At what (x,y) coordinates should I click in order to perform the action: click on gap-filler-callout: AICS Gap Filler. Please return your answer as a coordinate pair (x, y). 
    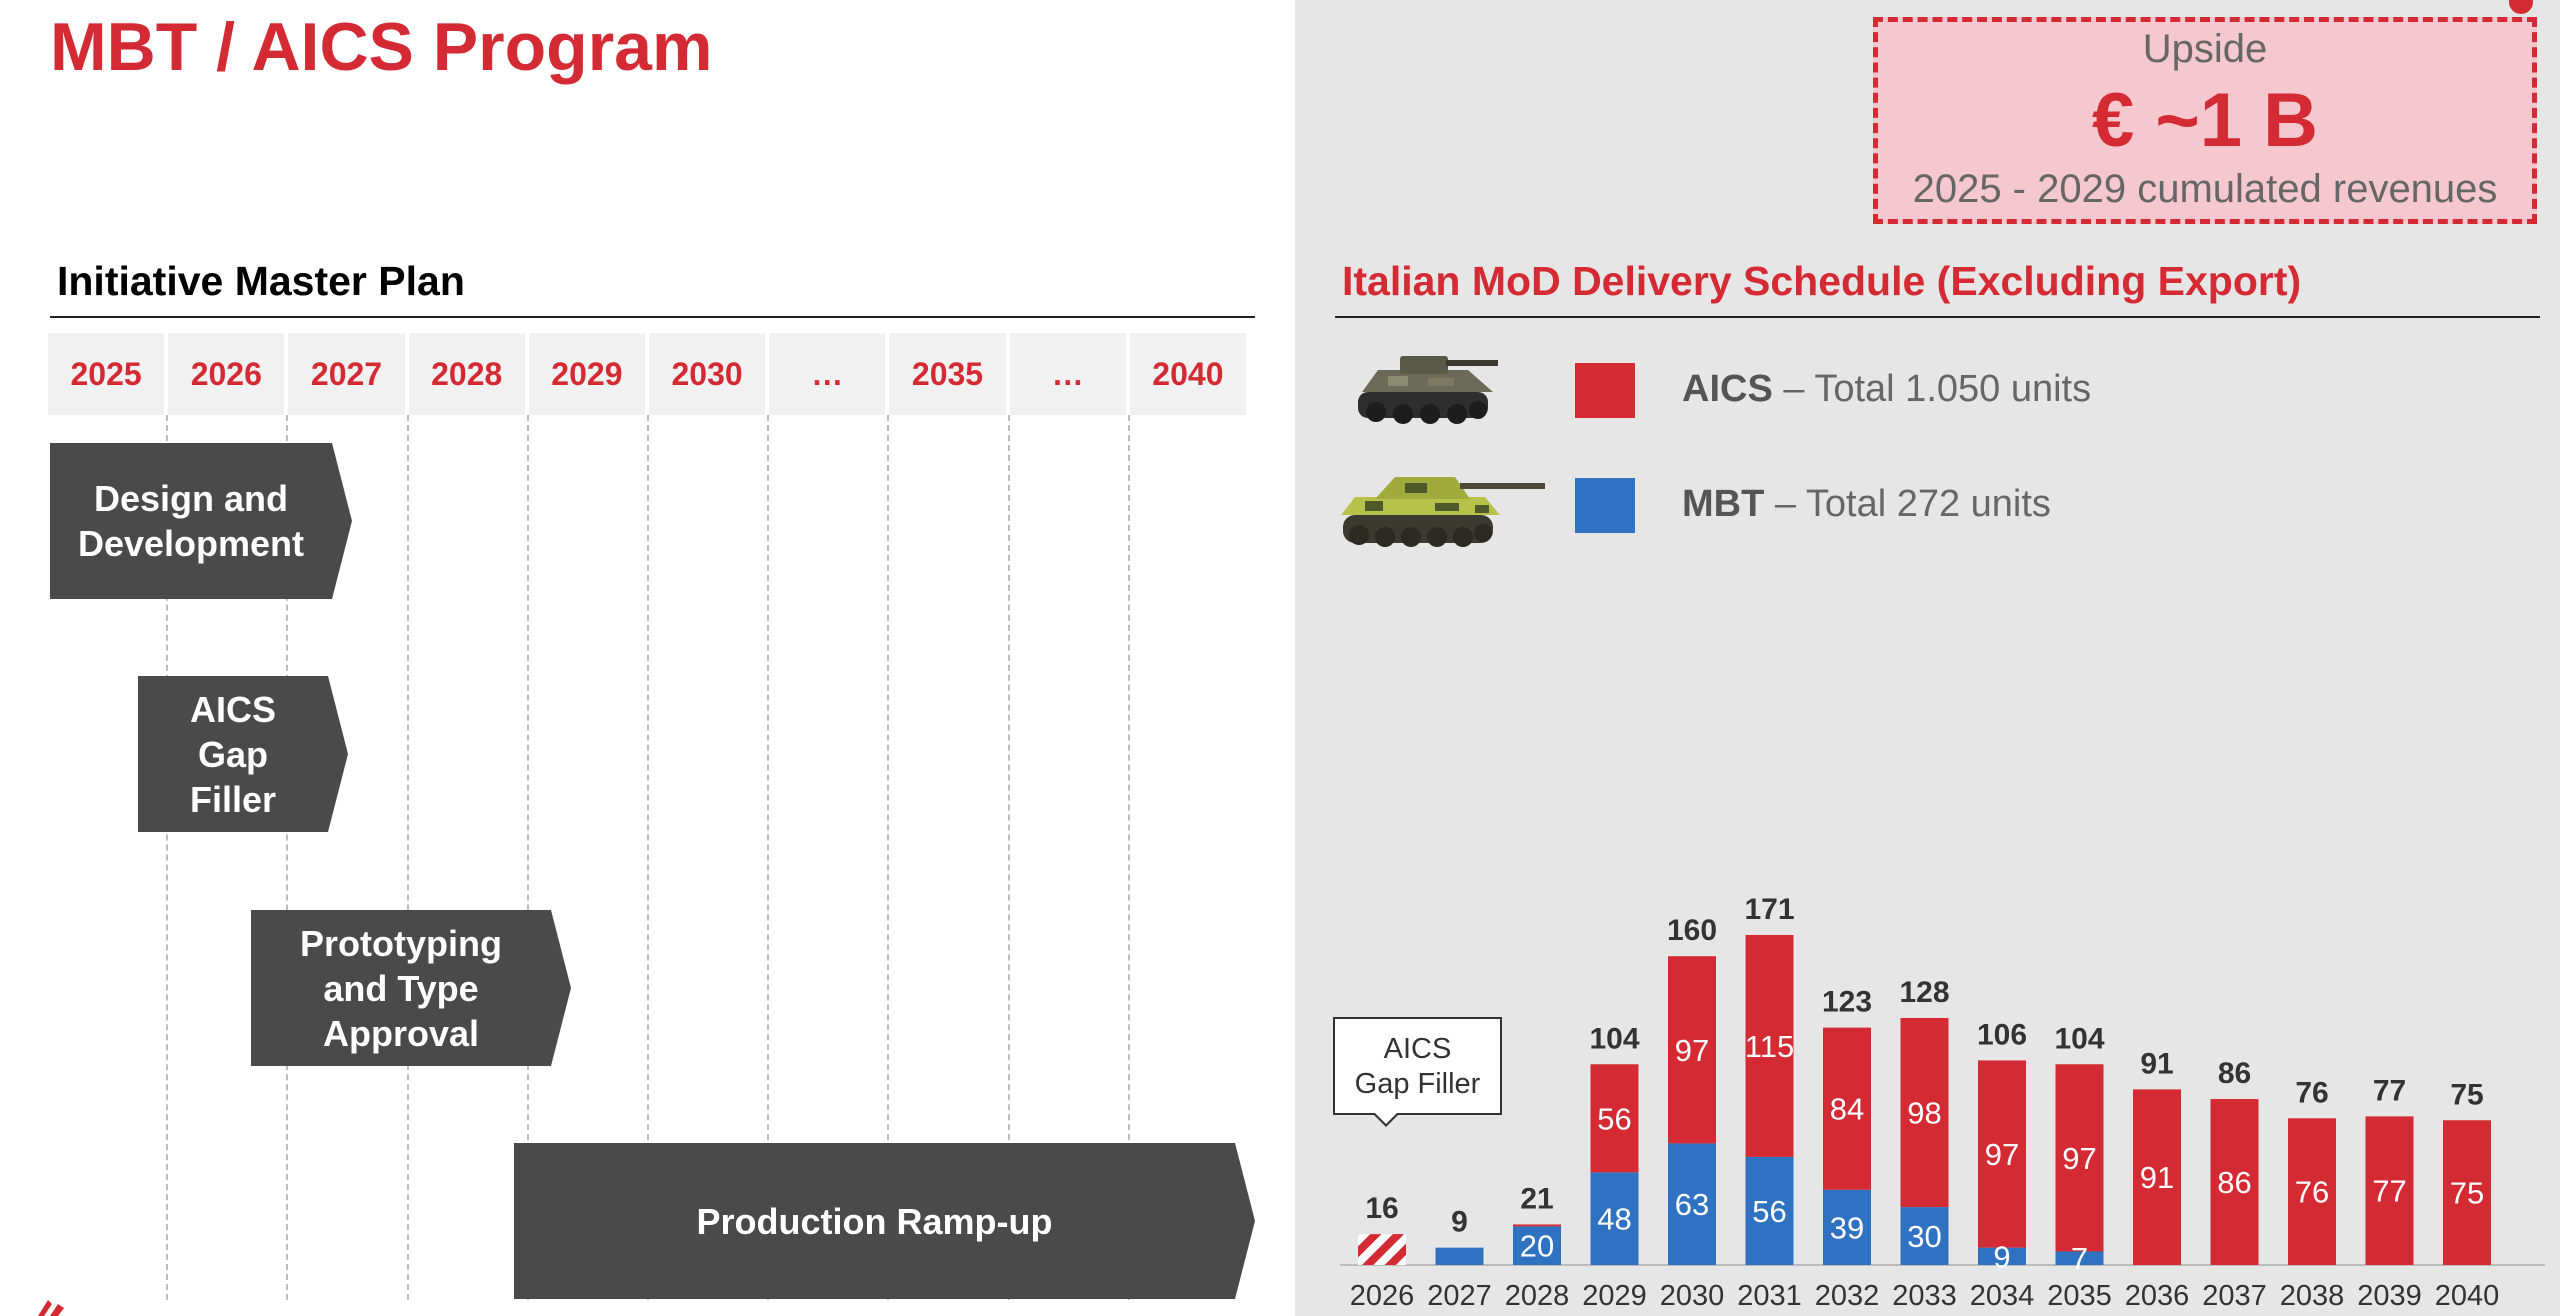
    Looking at the image, I should click on (1417, 1066).